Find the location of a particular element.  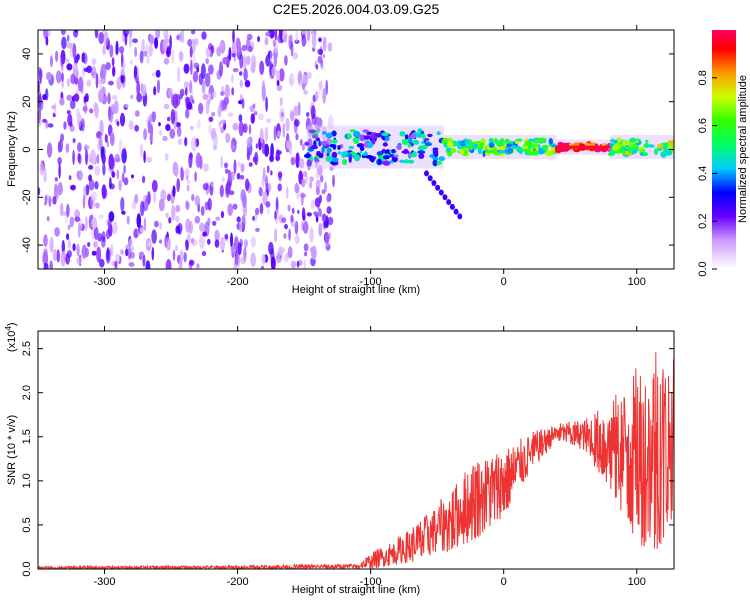

y-tick-label: 0.5 is located at coordinates (27, 524).